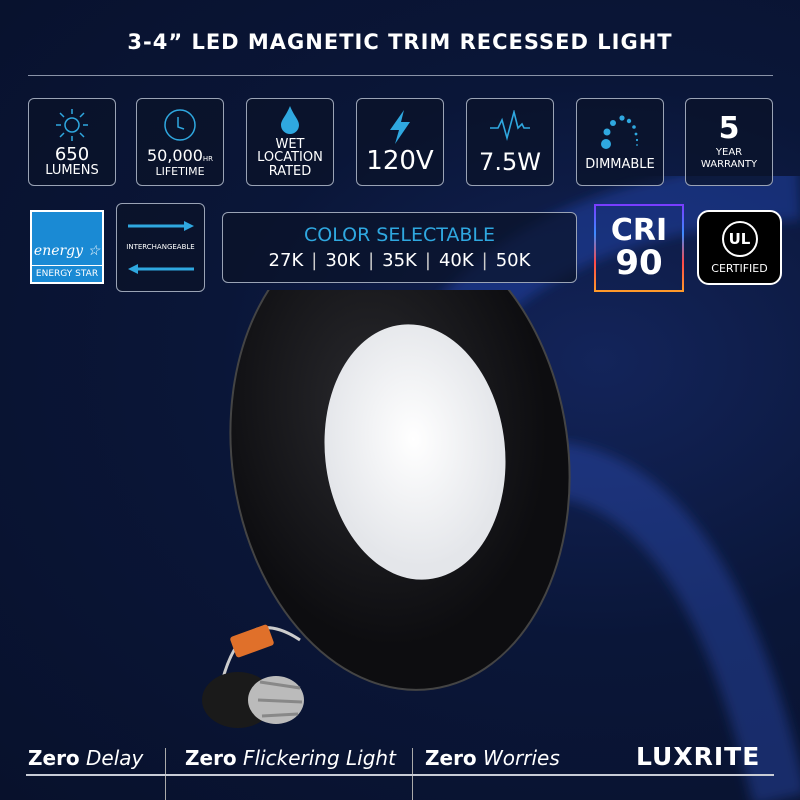 This screenshot has width=800, height=800. I want to click on clock-icon, so click(180, 124).